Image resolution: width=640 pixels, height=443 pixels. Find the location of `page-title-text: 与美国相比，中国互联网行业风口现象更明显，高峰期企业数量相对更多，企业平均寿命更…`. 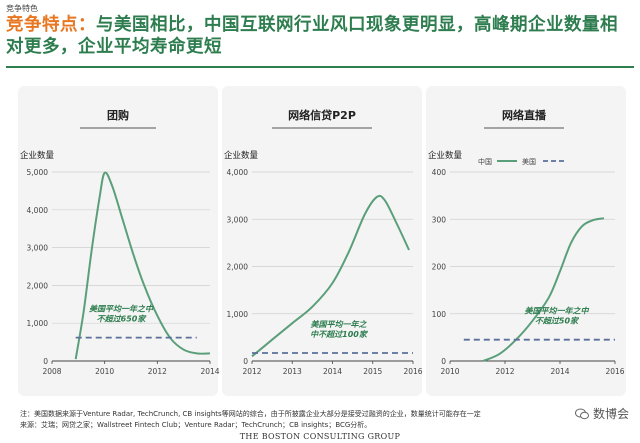

page-title-text: 与美国相比，中国互联网行业风口现象更明显，高峰期企业数量相对更多，企业平均寿命更… is located at coordinates (312, 36).